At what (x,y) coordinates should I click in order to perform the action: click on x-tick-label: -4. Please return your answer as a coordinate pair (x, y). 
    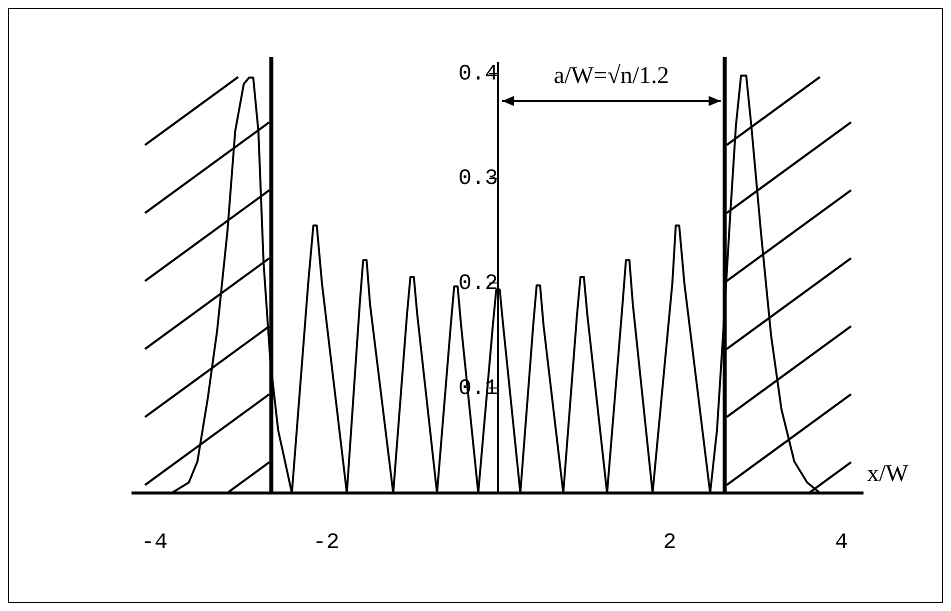
    Looking at the image, I should click on (154, 543).